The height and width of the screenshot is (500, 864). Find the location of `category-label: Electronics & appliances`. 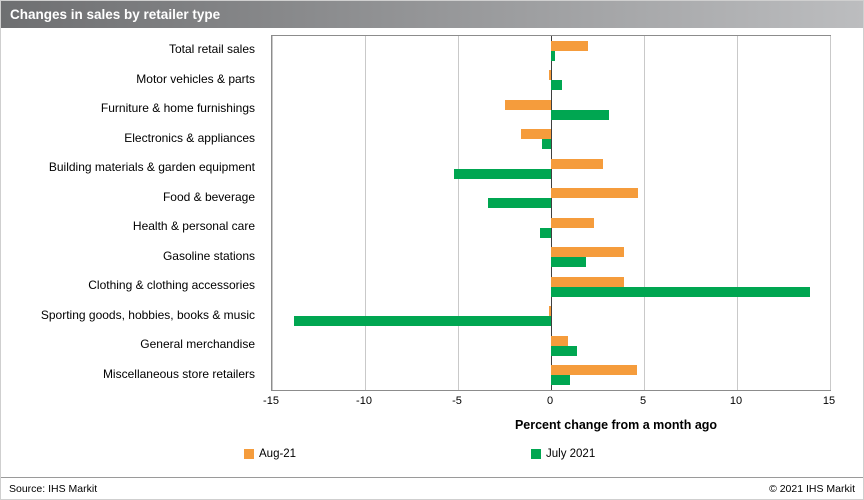

category-label: Electronics & appliances is located at coordinates (189, 137).